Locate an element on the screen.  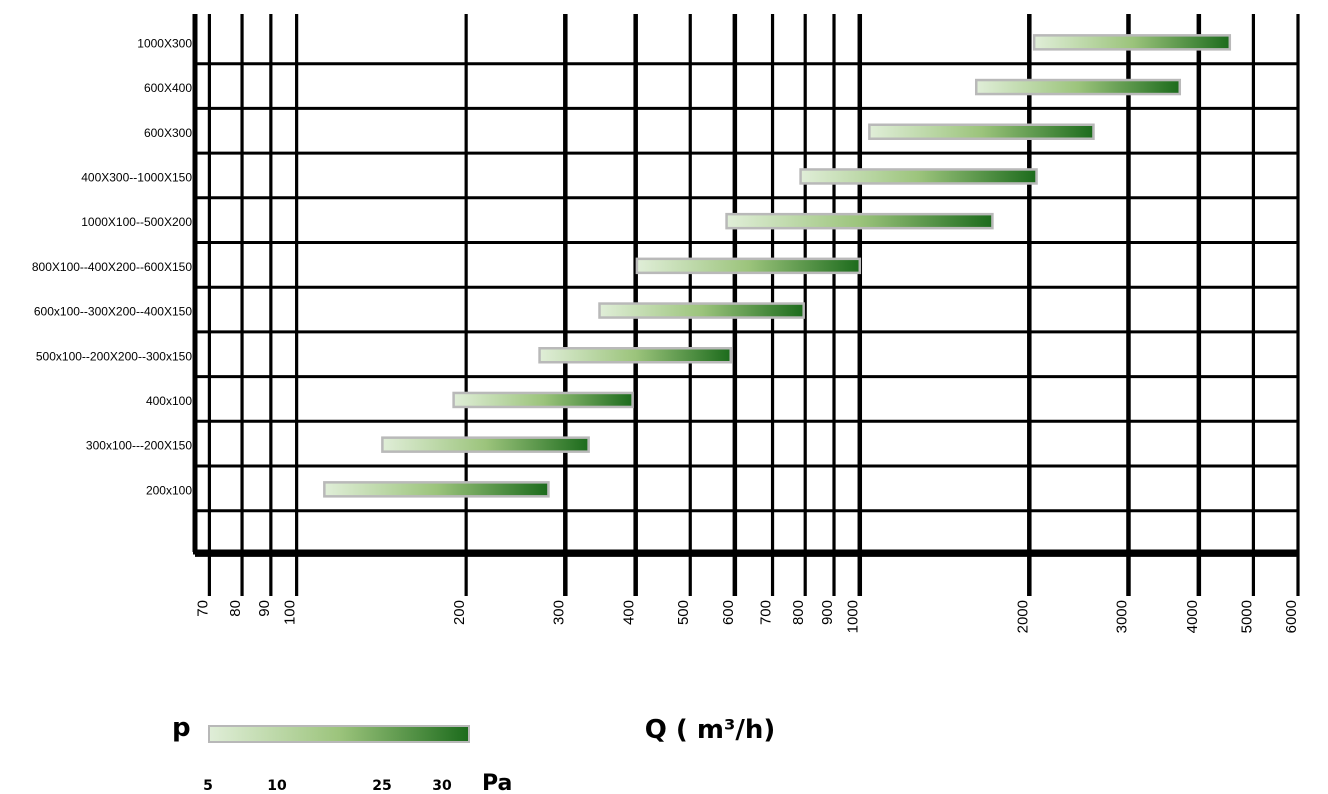
legend-gradient-bar is located at coordinates (339, 734).